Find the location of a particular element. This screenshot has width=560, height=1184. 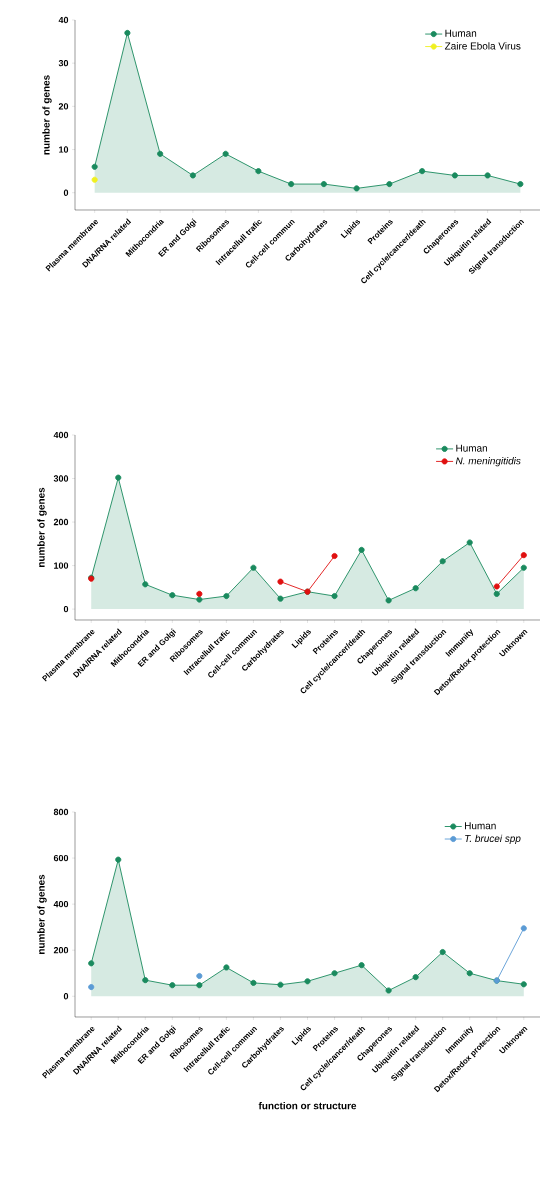

y-tick-label: 30 is located at coordinates (63, 63).